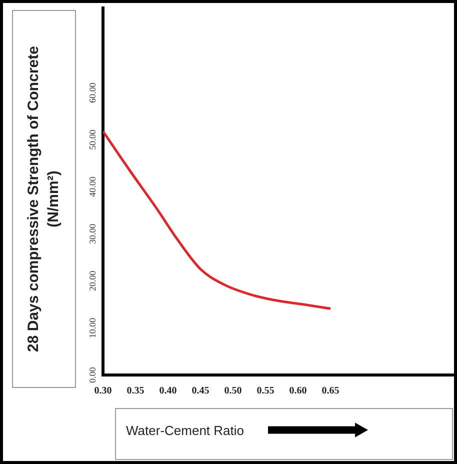 The height and width of the screenshot is (464, 457). Describe the element at coordinates (43, 199) in the screenshot. I see `y-axis-title: 28 Days compressive Strength of Concrete (N/mm²)` at that location.